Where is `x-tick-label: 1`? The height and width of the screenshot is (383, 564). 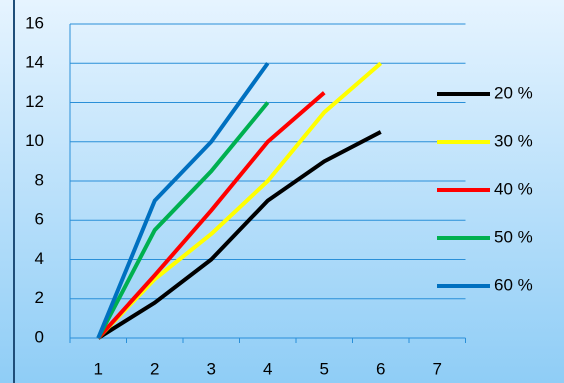 x-tick-label: 1 is located at coordinates (98, 368).